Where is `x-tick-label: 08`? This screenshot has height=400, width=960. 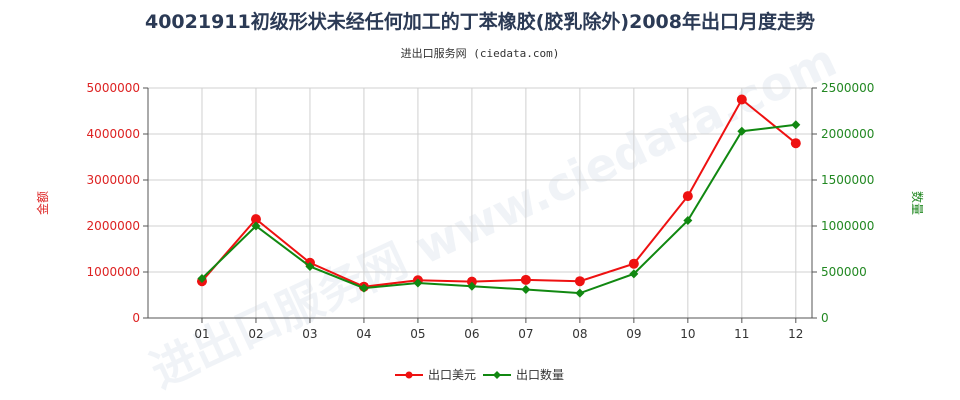 x-tick-label: 08 is located at coordinates (579, 334).